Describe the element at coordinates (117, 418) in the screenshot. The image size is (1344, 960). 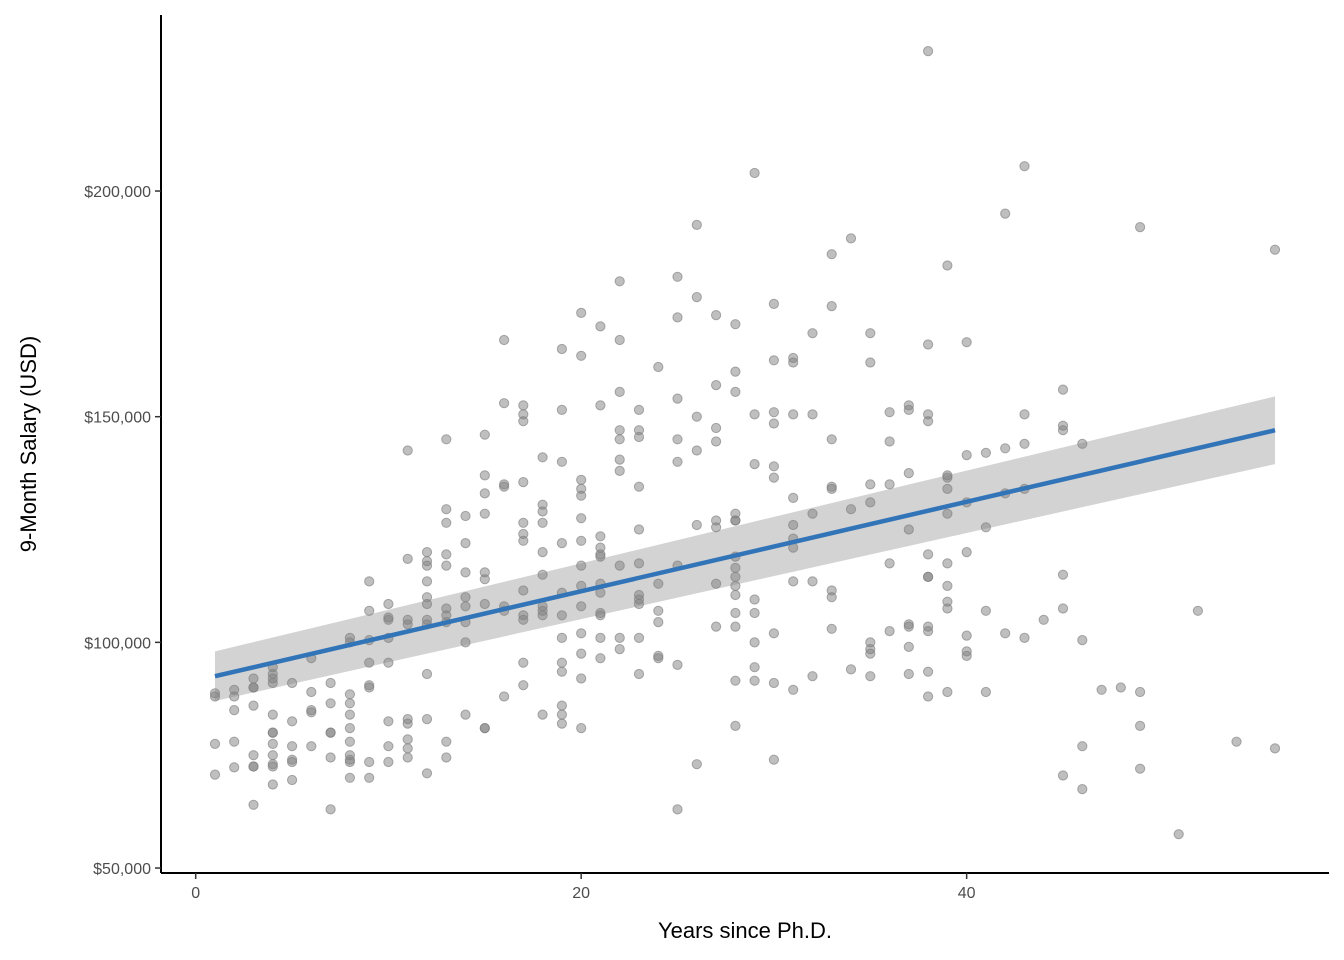
I see `y-tick-label: $150,000` at that location.